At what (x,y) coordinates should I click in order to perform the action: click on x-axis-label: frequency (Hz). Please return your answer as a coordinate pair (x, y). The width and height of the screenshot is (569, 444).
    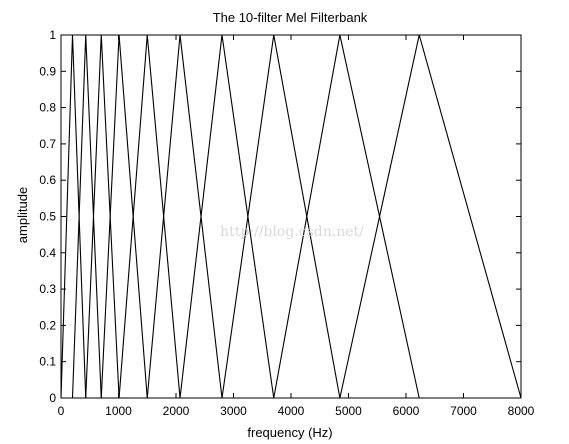
    Looking at the image, I should click on (289, 432).